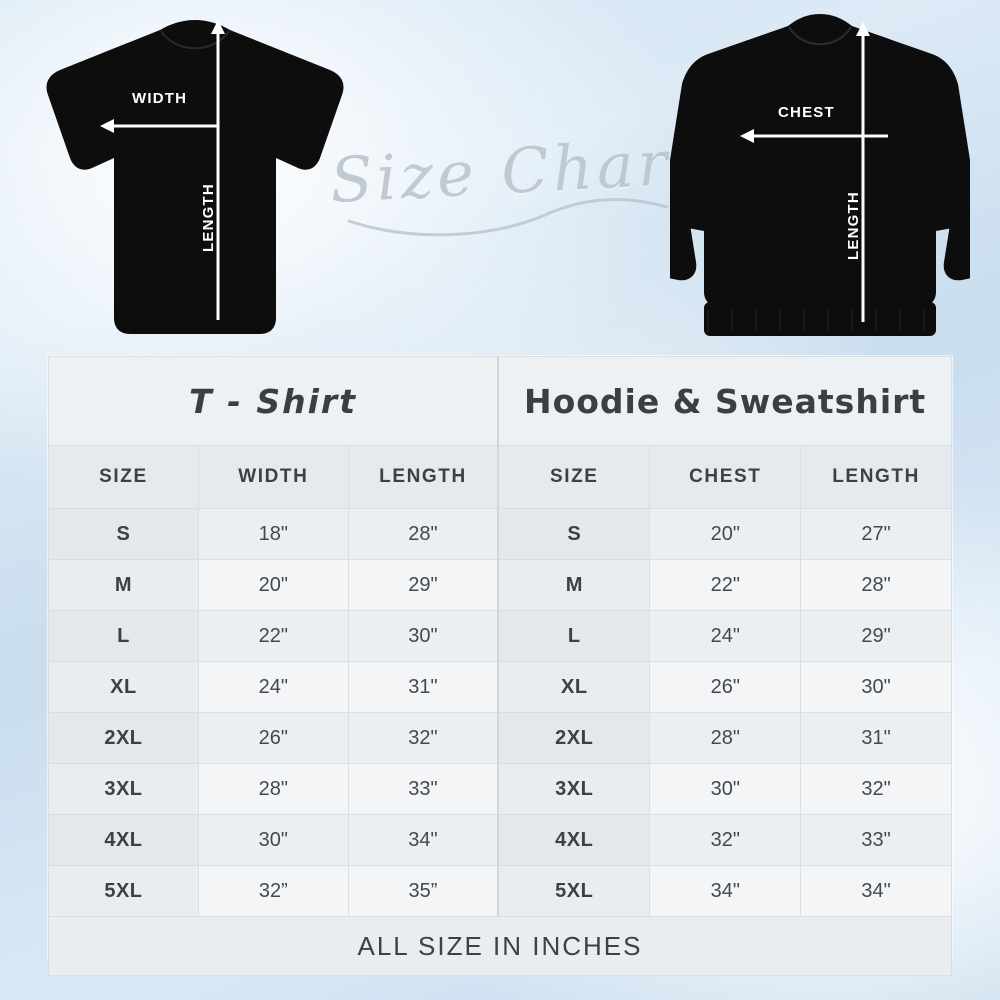  I want to click on row-chest: 26", so click(725, 687).